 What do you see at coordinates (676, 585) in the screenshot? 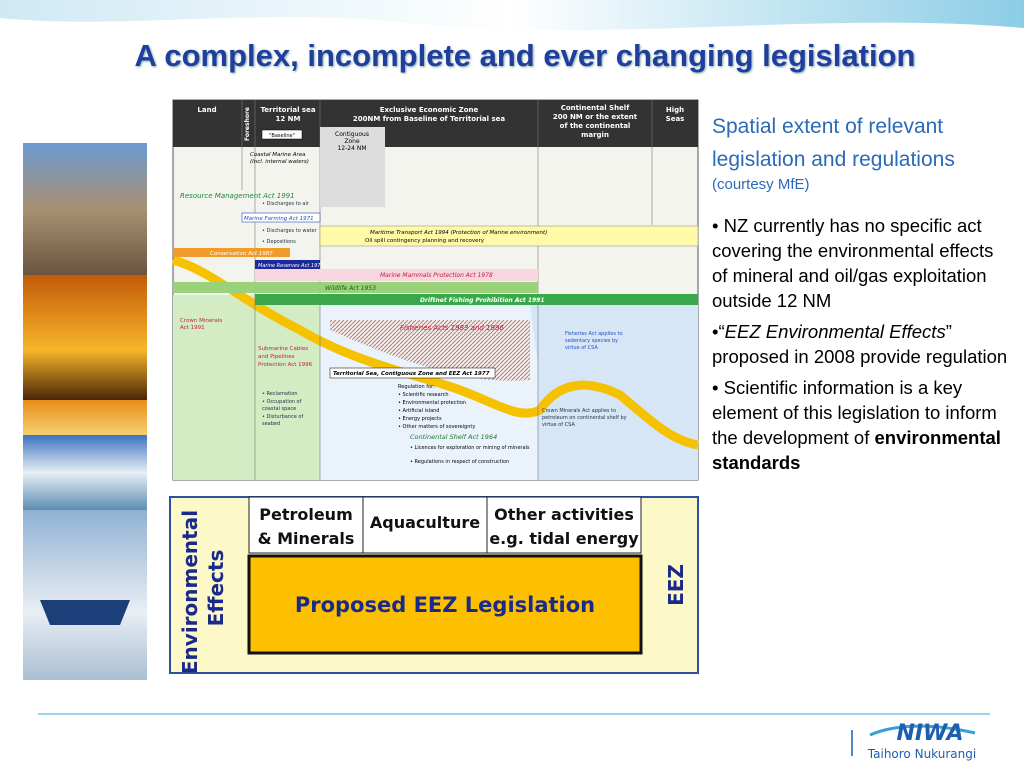
I see `side-label: EEZ` at bounding box center [676, 585].